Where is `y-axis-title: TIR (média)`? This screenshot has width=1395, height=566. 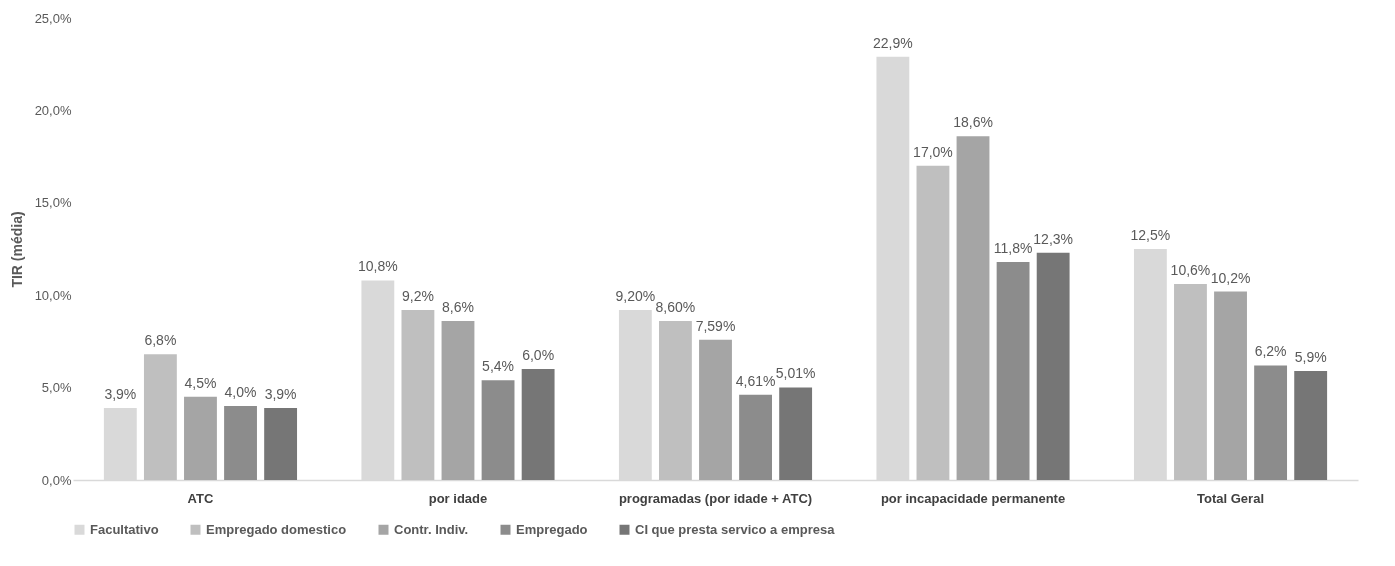 y-axis-title: TIR (média) is located at coordinates (16, 249).